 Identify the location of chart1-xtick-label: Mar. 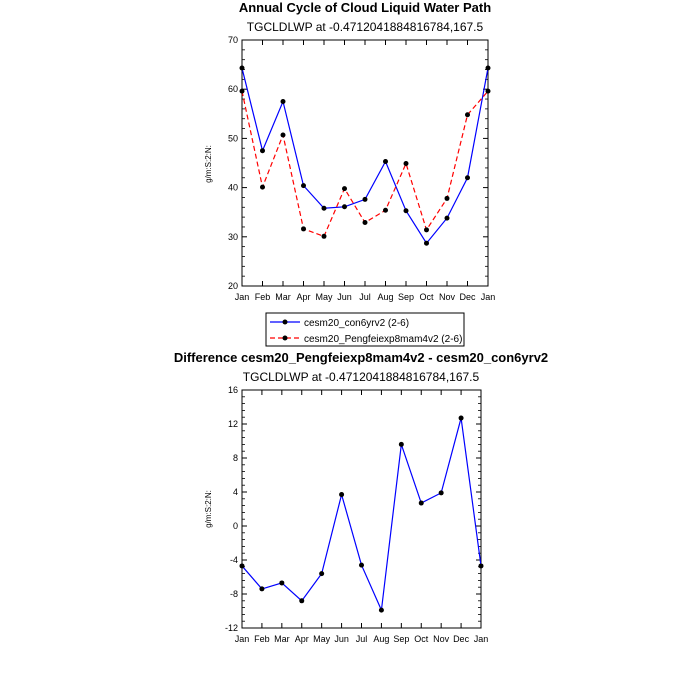
(283, 297).